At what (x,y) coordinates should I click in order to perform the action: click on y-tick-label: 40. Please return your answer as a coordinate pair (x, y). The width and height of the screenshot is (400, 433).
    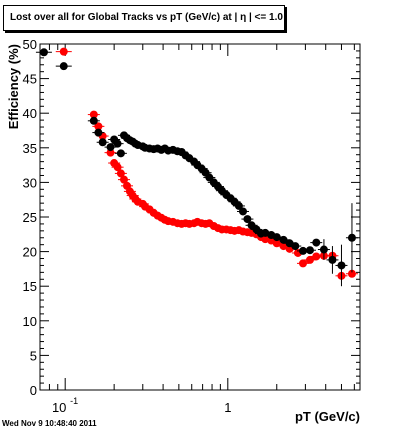
    Looking at the image, I should click on (30, 113).